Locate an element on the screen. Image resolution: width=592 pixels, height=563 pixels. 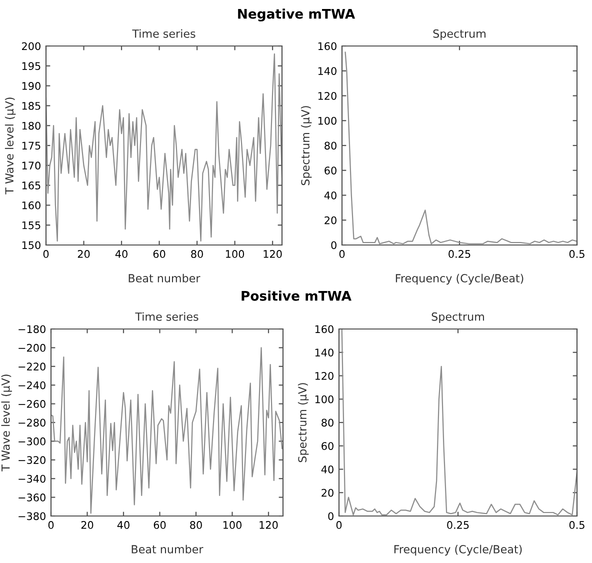
y-tick-label: 195 is located at coordinates (31, 66).